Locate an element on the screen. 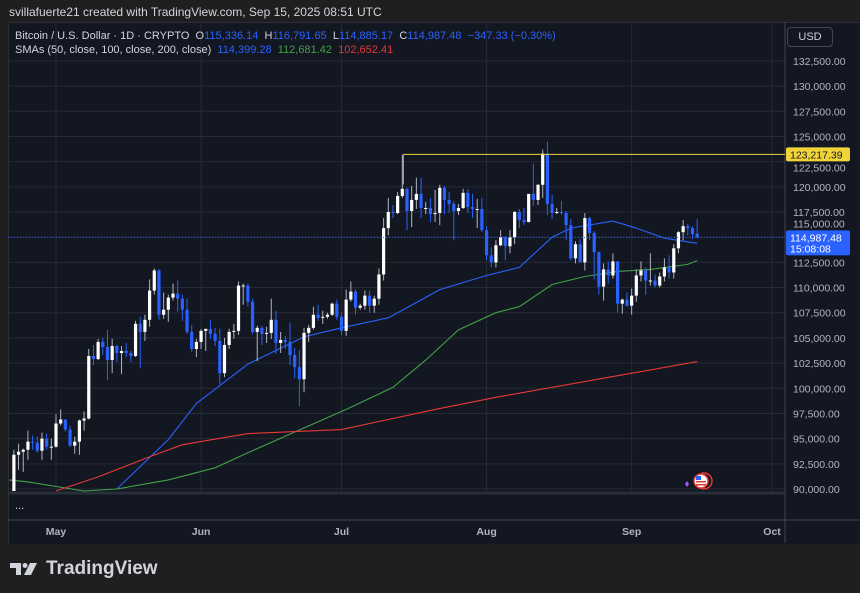  price-tick-label: 127,500.00 is located at coordinates (819, 112).